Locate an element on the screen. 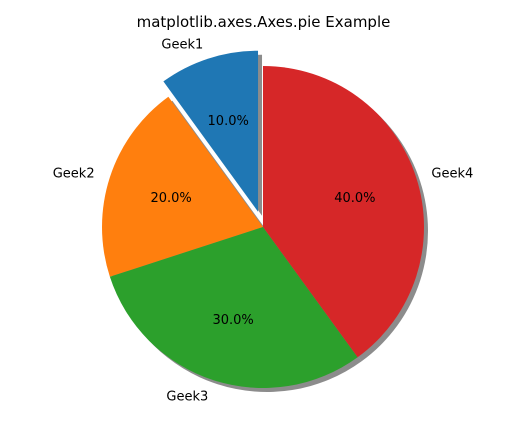 This screenshot has width=527, height=426. pie-slice-geek1 is located at coordinates (211, 131).